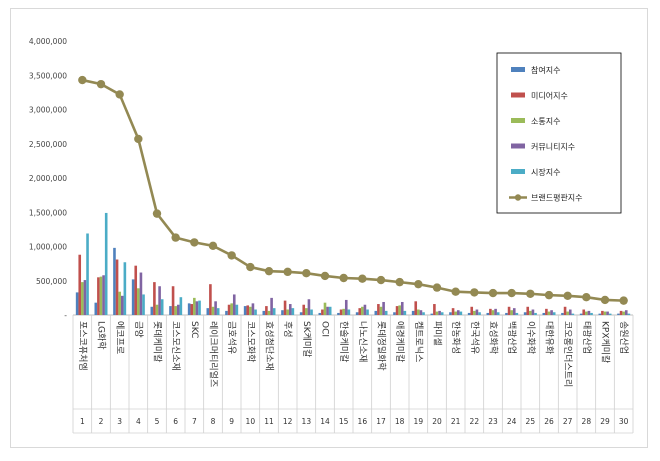  I want to click on rank-label: 29, so click(605, 421).